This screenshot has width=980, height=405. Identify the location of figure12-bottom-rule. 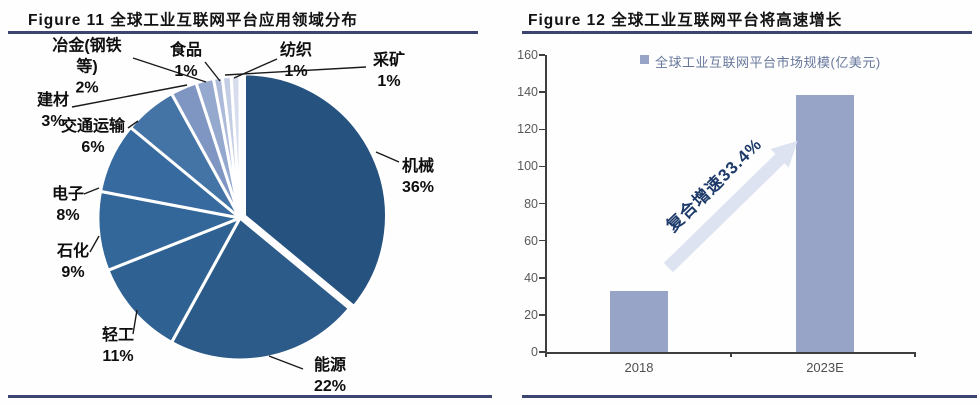
(749, 396).